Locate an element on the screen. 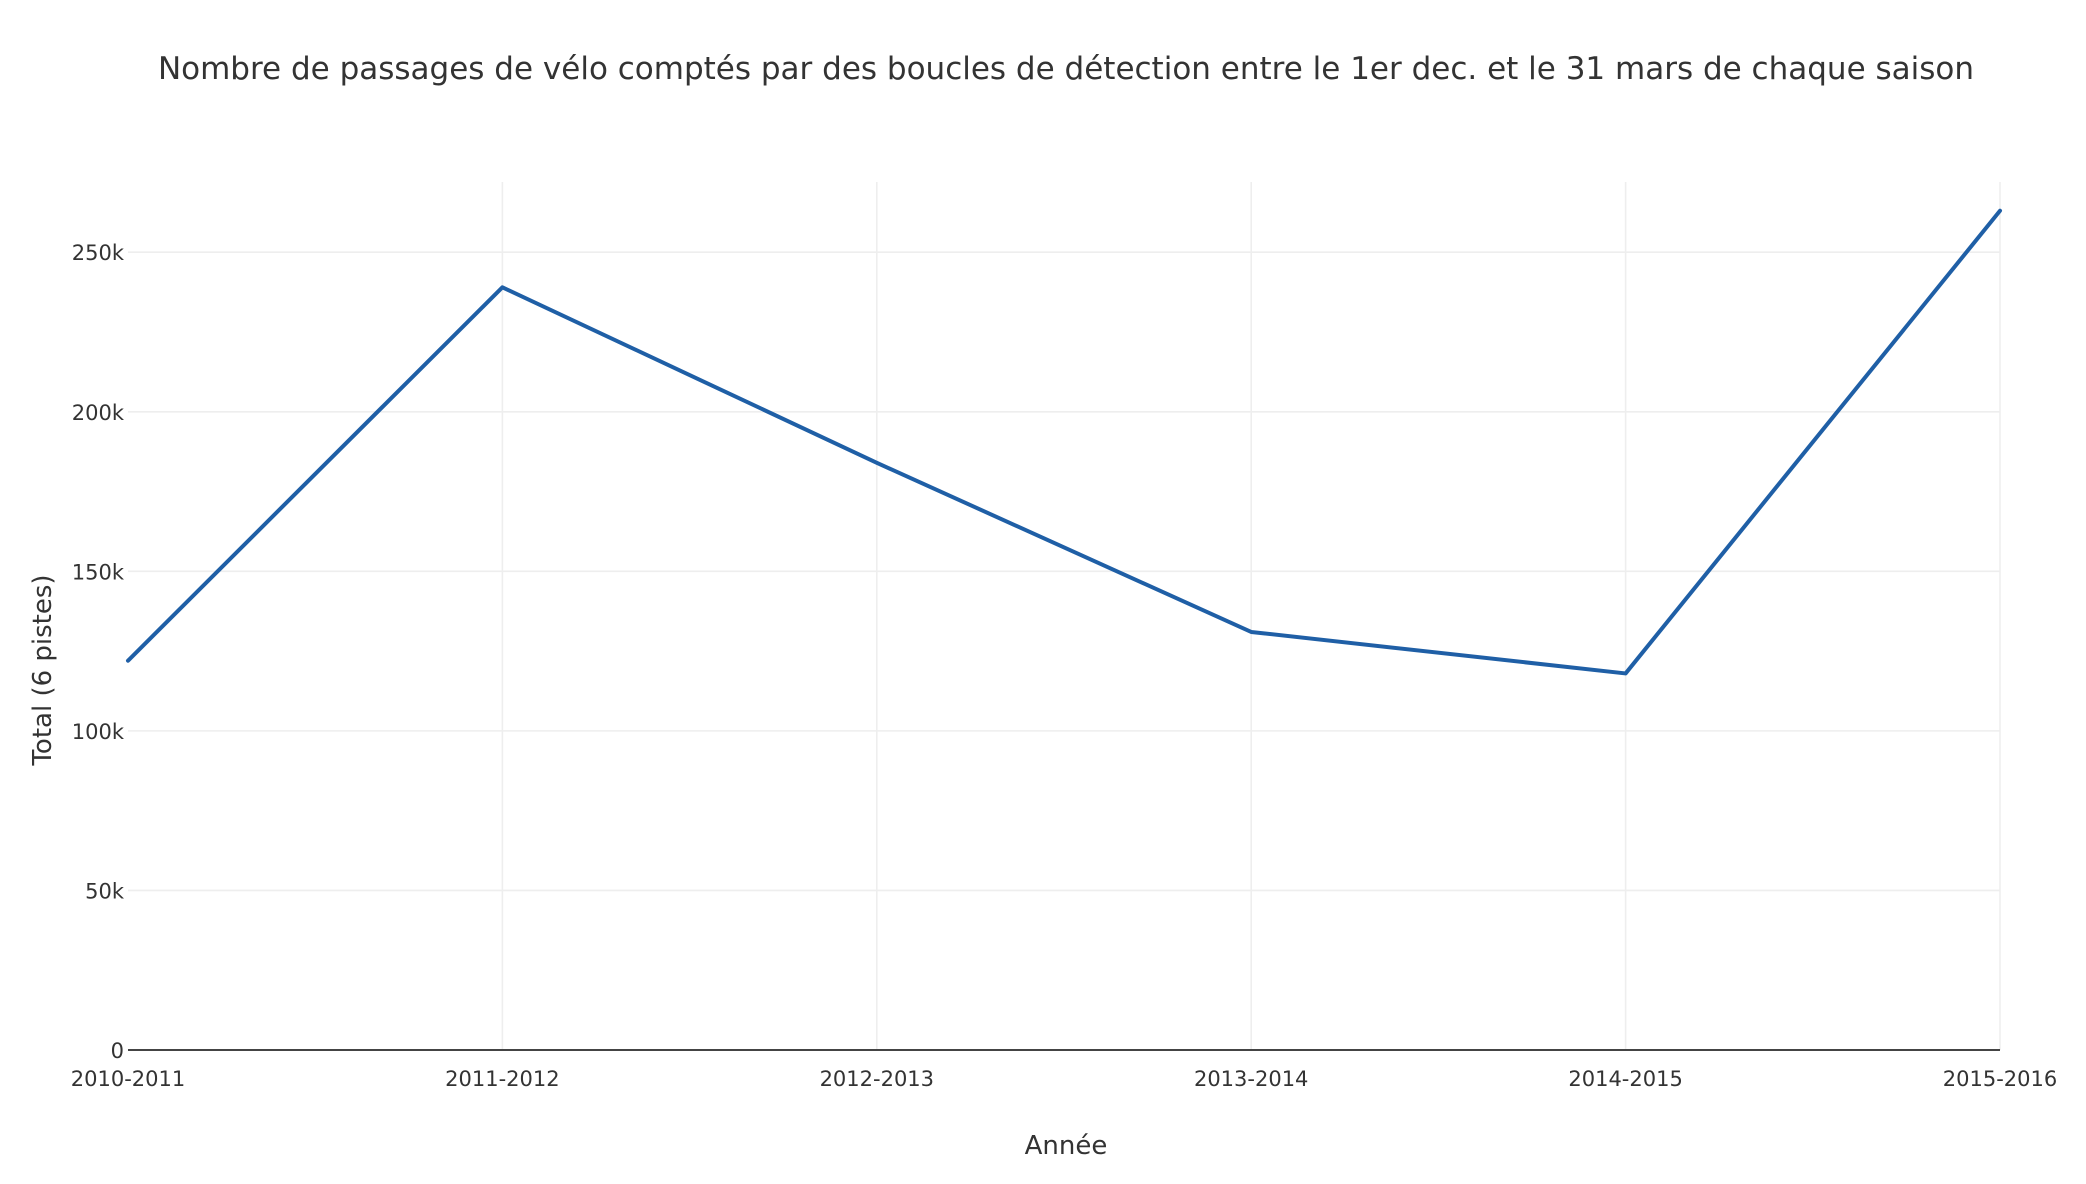 The width and height of the screenshot is (2086, 1184). y-tick-label: 200k is located at coordinates (98, 413).